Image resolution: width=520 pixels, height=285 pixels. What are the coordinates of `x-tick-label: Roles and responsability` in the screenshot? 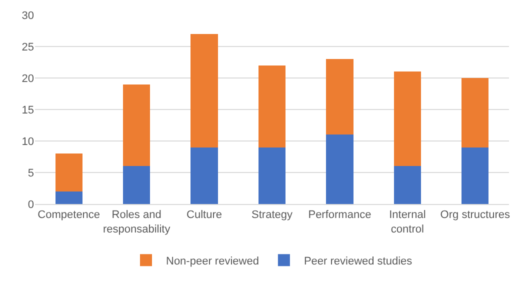 It's located at (136, 222).